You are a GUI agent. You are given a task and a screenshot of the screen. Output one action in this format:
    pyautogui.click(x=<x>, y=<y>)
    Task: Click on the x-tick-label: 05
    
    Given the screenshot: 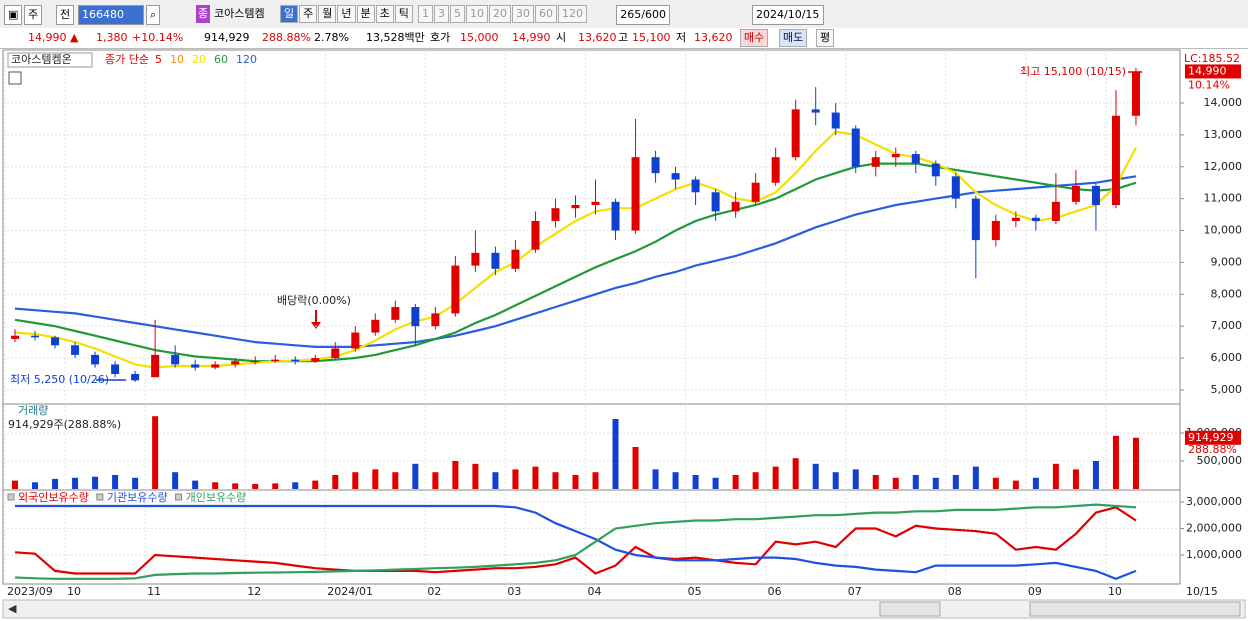 What is the action you would take?
    pyautogui.click(x=695, y=591)
    